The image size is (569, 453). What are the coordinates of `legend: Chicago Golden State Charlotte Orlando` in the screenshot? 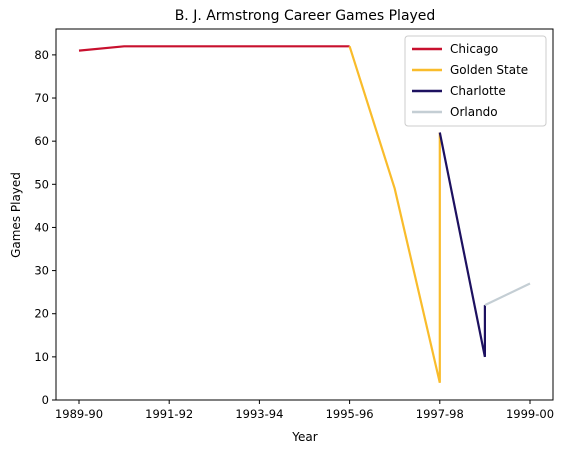 It's located at (475, 81).